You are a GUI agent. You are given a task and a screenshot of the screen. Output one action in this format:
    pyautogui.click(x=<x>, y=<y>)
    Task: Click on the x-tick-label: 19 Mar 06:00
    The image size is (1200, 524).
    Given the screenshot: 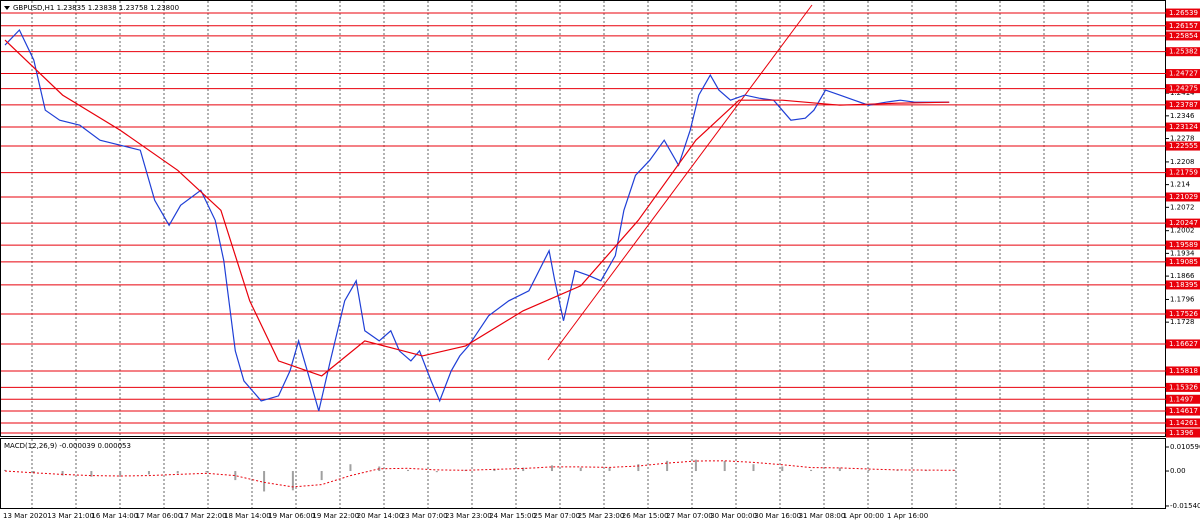 What is the action you would take?
    pyautogui.click(x=291, y=516)
    